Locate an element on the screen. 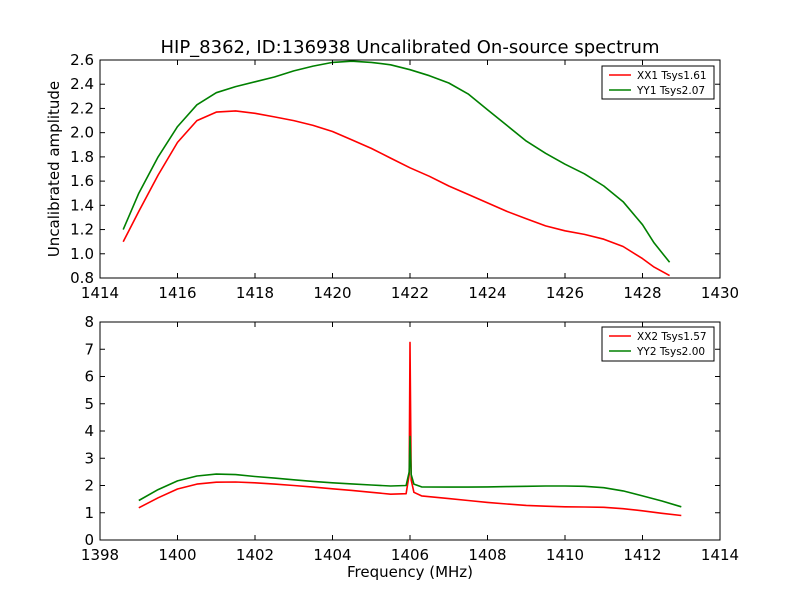 Image resolution: width=800 pixels, height=600 pixels. x-axis-title: Frequency (MHz) is located at coordinates (410, 572).